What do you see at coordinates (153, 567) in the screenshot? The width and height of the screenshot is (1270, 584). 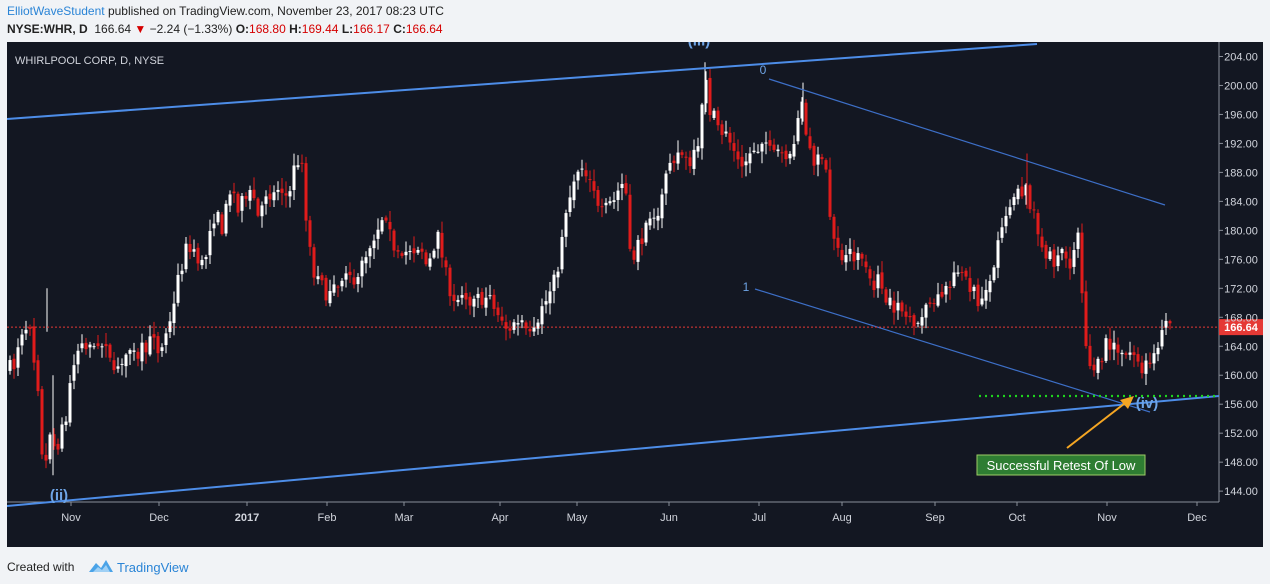 I see `tradingview-link: TradingView` at bounding box center [153, 567].